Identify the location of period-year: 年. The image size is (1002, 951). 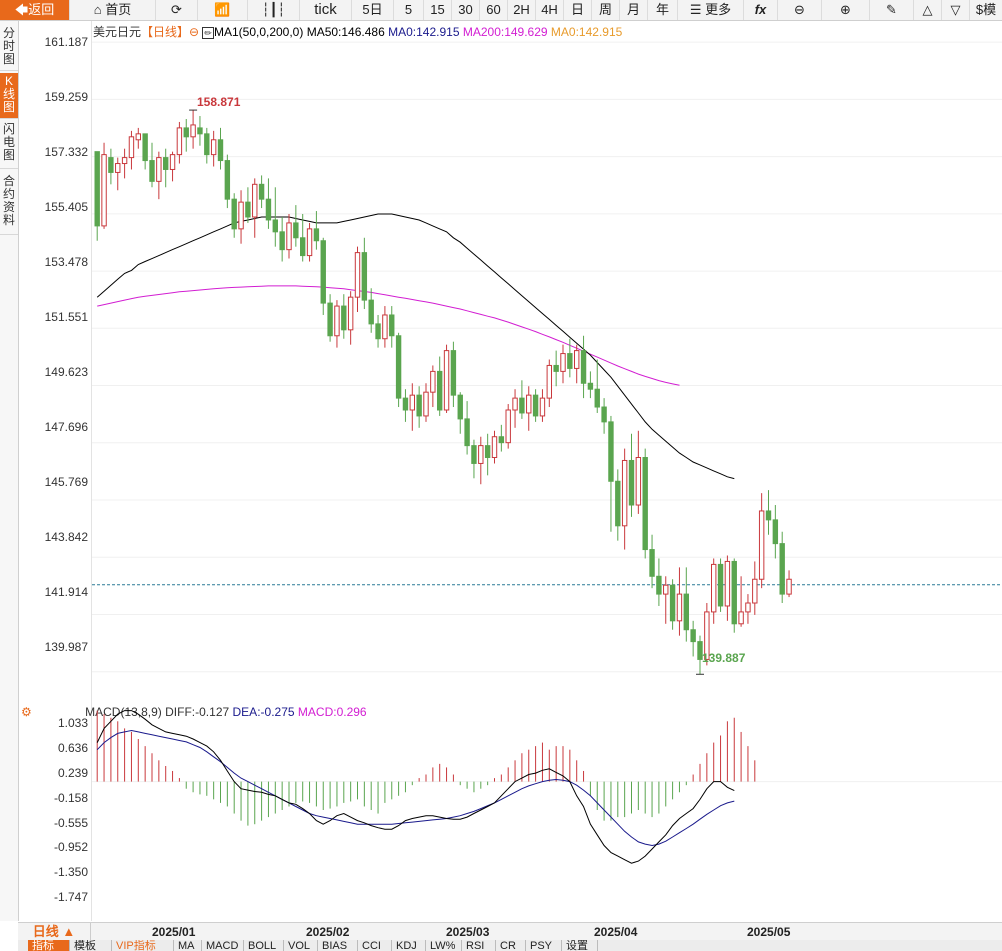
(663, 10).